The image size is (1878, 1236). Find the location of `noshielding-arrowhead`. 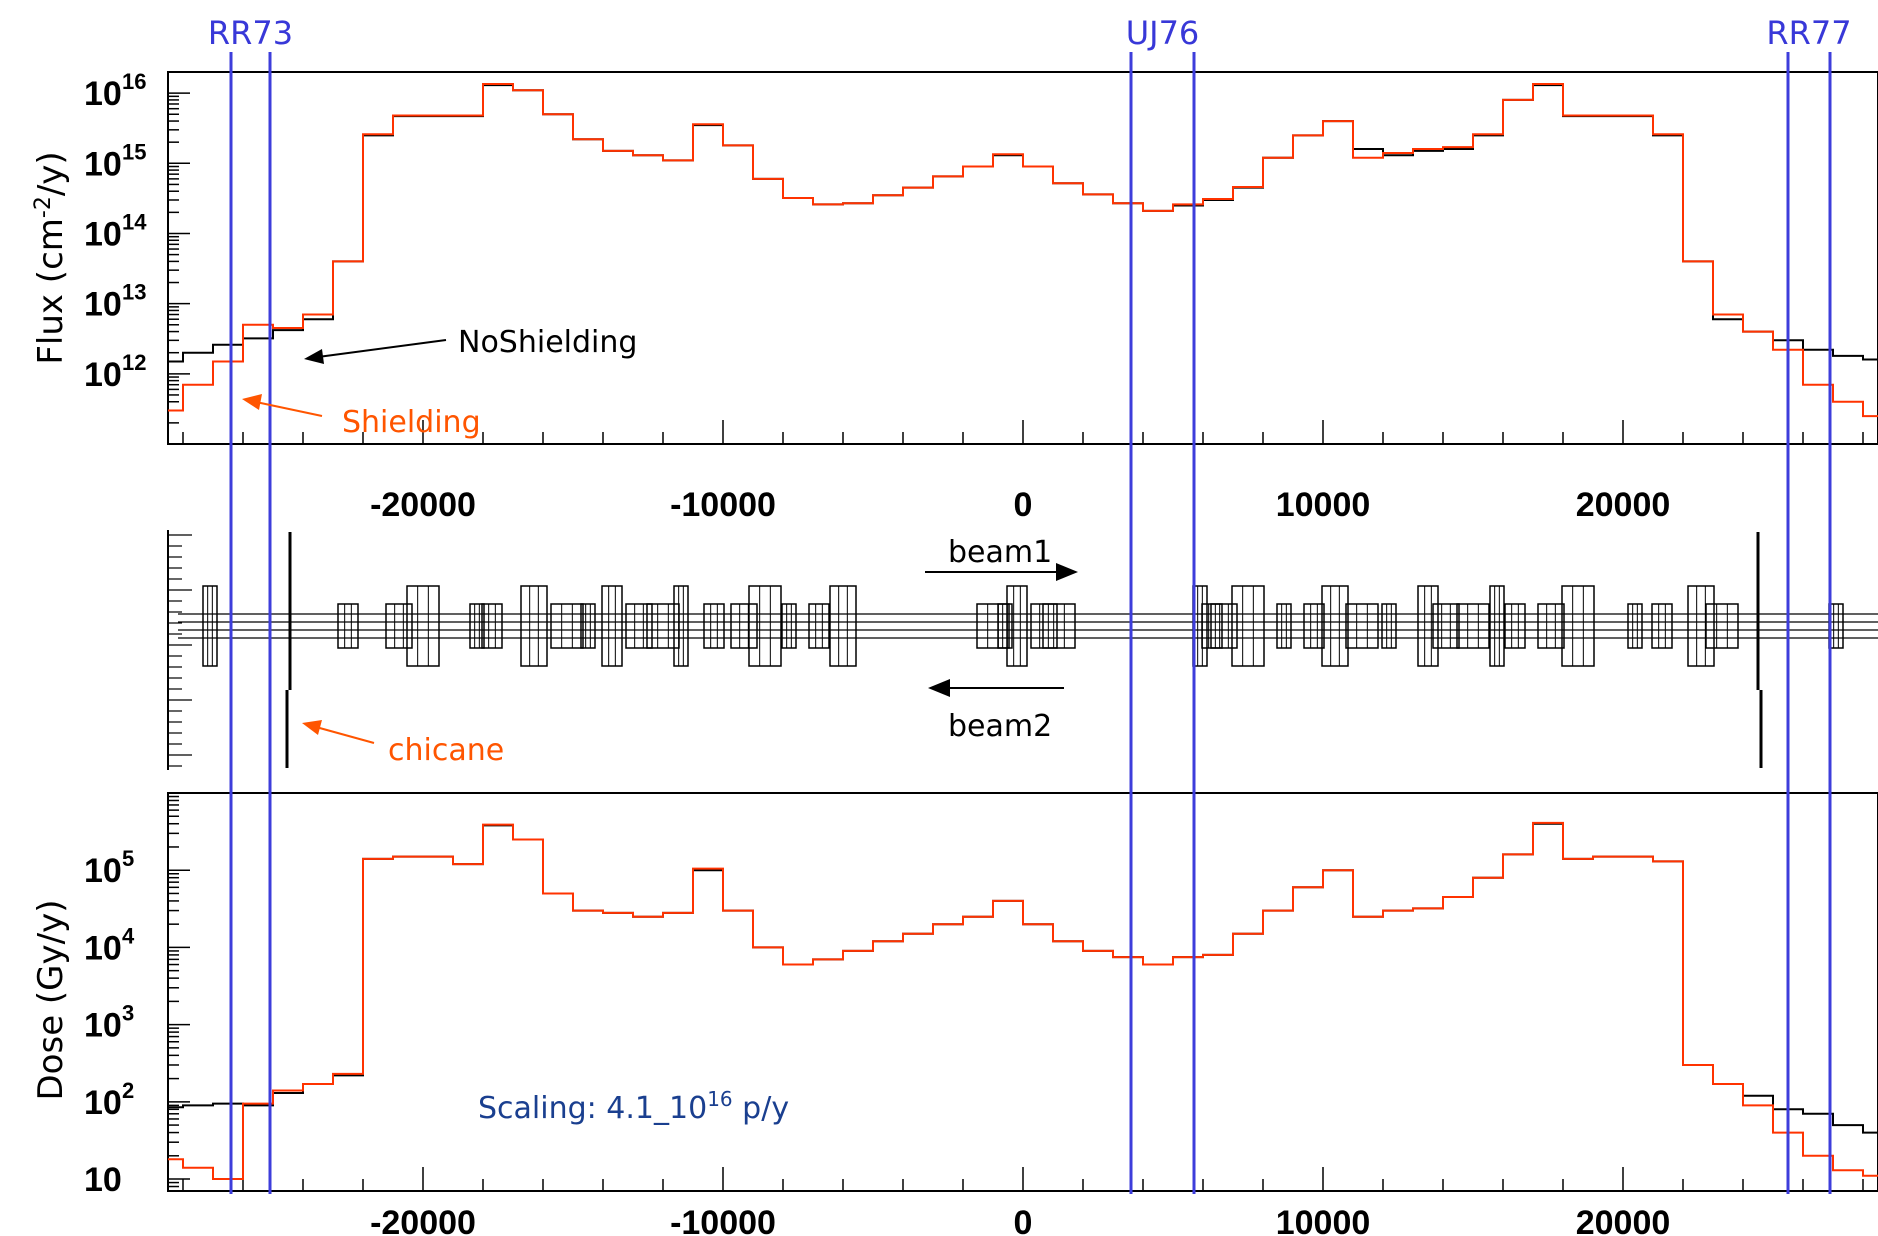

noshielding-arrowhead is located at coordinates (314, 356).